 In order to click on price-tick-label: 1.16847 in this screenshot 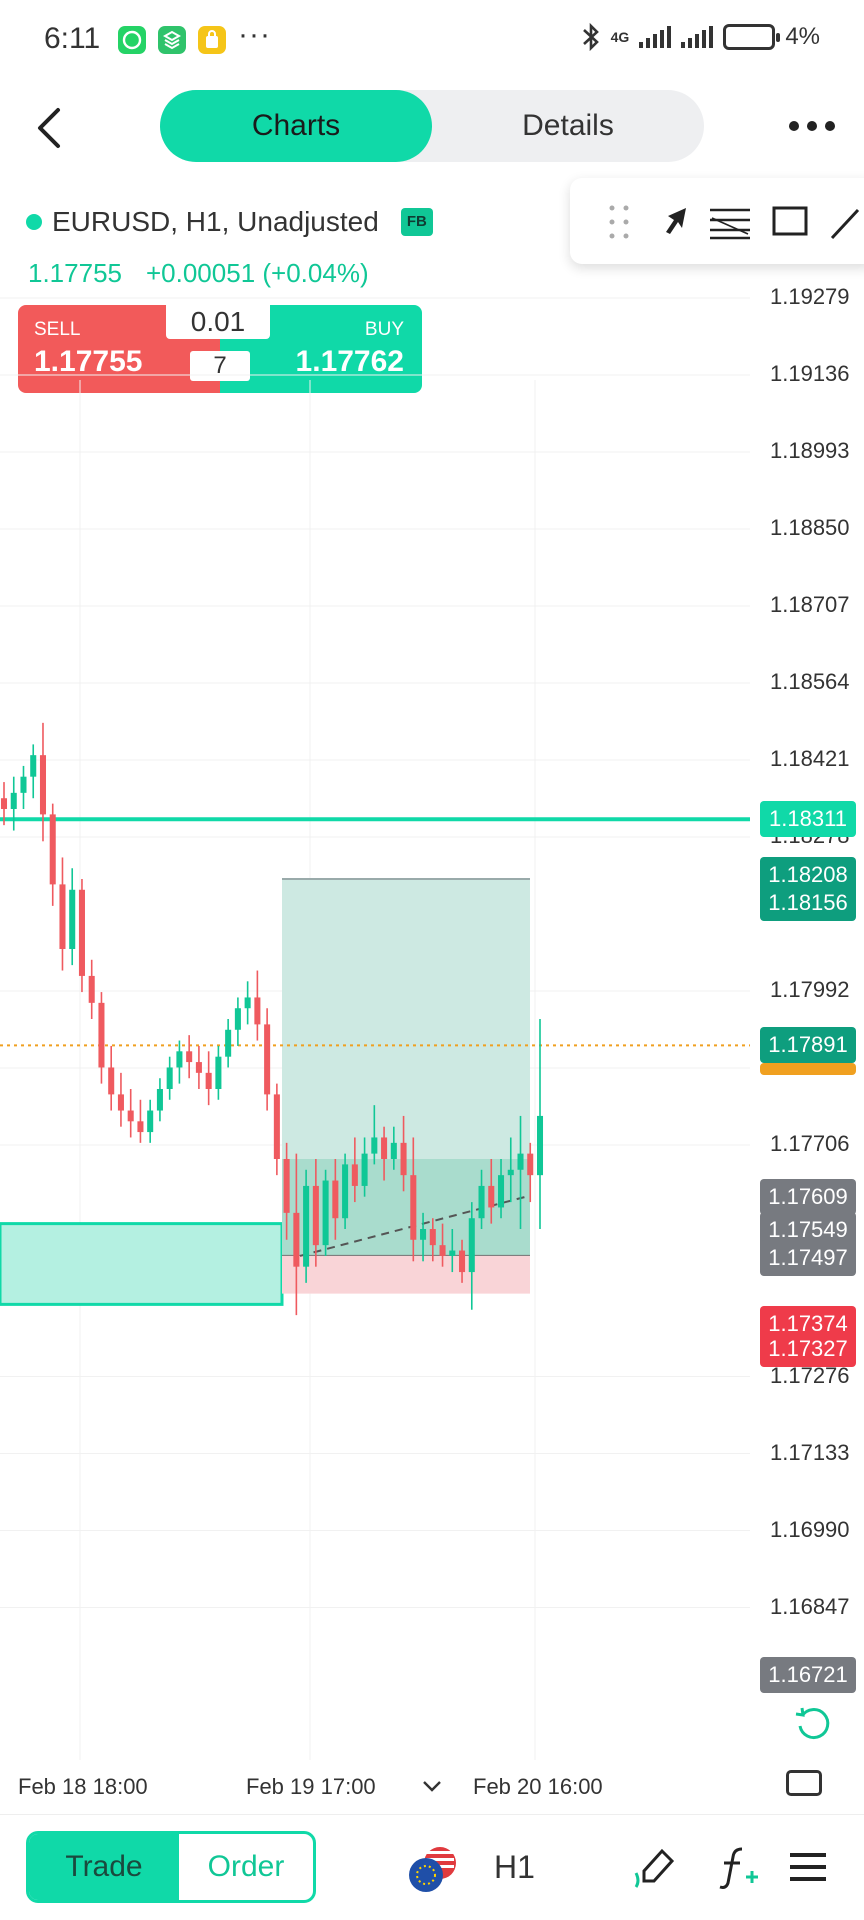, I will do `click(810, 1606)`.